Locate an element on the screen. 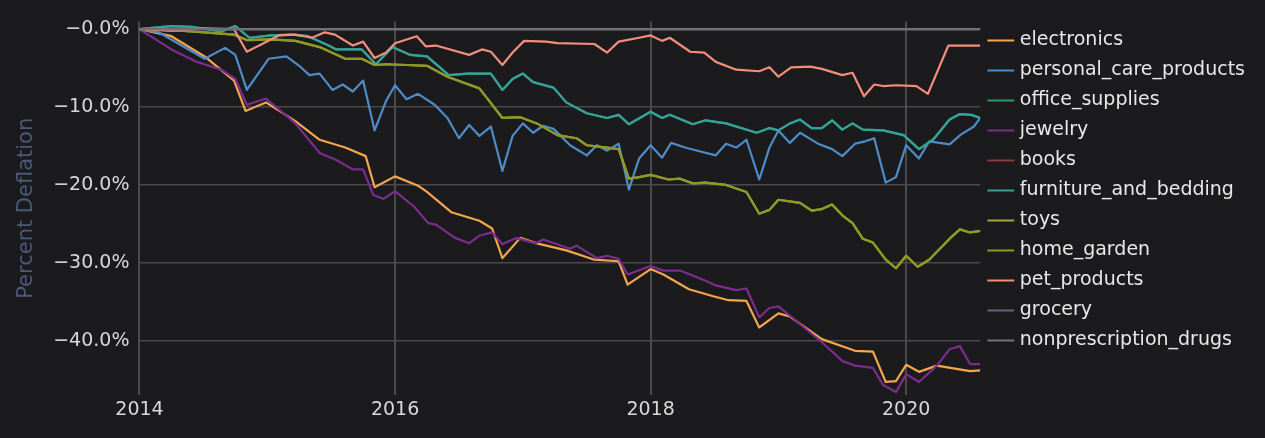  y-tick-label: −30.0% is located at coordinates (91, 260).